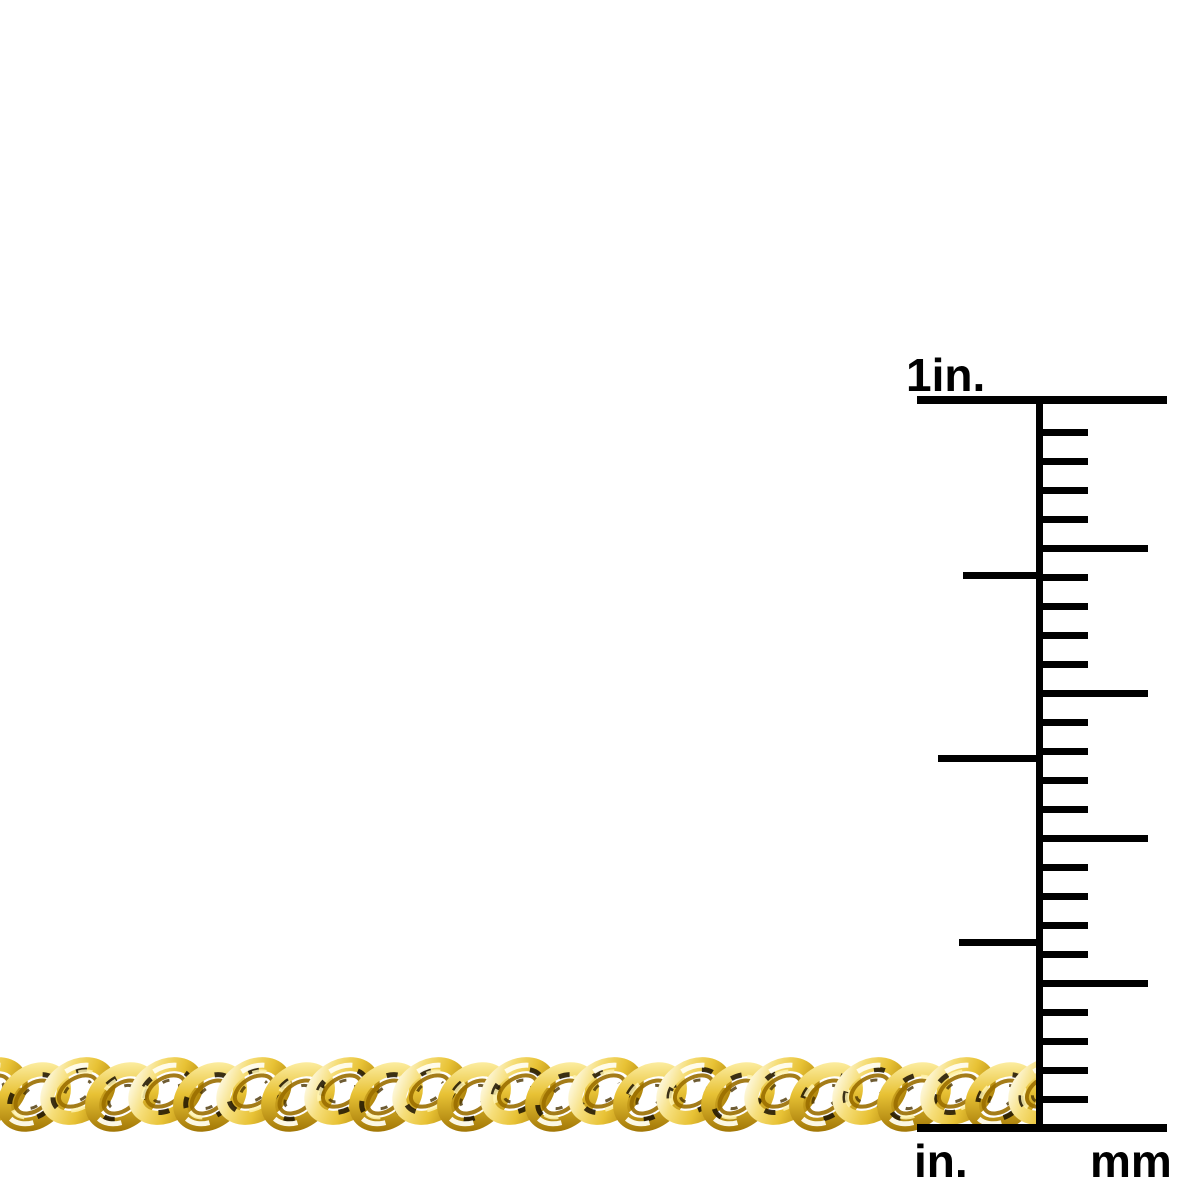 This screenshot has height=1200, width=1200. What do you see at coordinates (1039, 764) in the screenshot?
I see `ruler-spine` at bounding box center [1039, 764].